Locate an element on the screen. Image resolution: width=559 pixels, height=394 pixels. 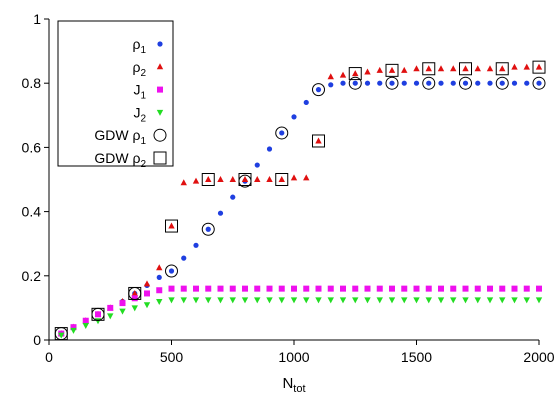
y-tick-label: 0.8 is located at coordinates (32, 83).